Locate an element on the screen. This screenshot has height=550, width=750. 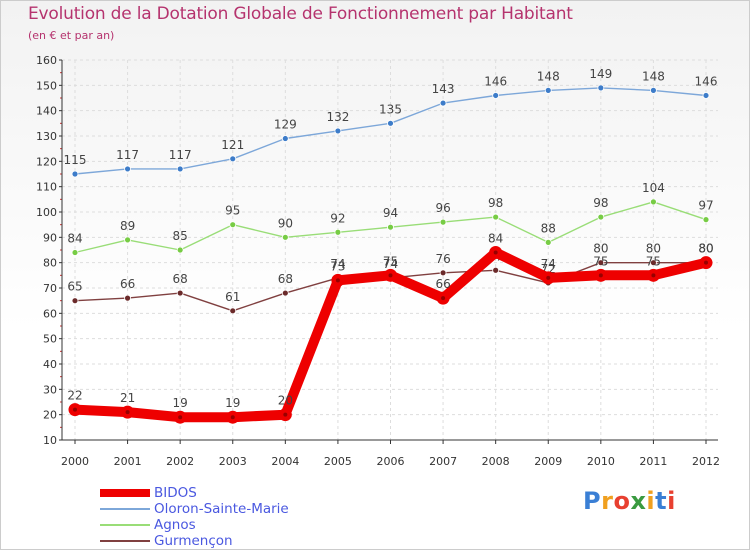
legend-swatch-gurmencon is located at coordinates (125, 541).